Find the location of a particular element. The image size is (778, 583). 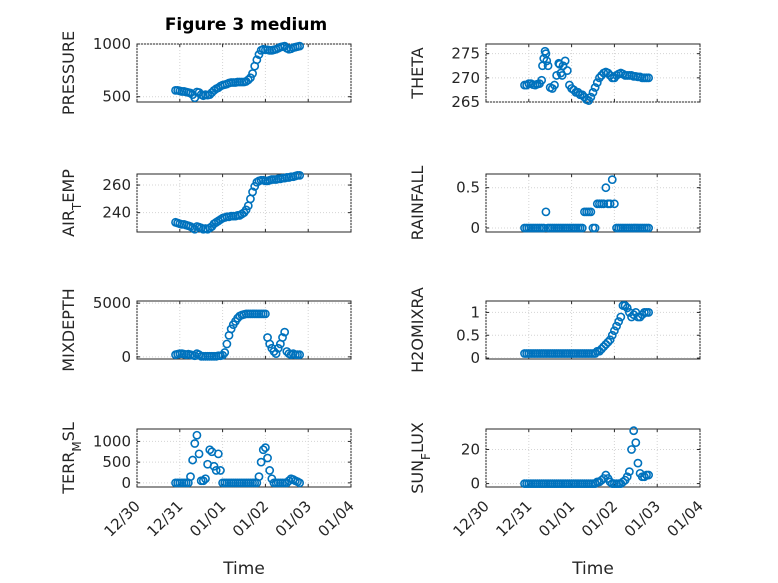

y-tick-label: 5000 is located at coordinates (112, 303).